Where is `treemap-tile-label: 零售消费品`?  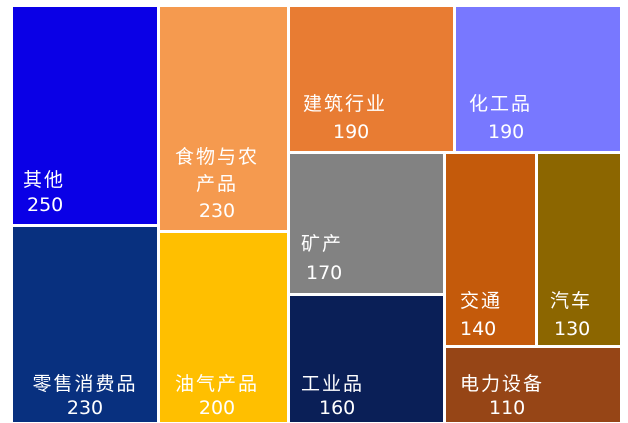 treemap-tile-label: 零售消费品 is located at coordinates (84, 384).